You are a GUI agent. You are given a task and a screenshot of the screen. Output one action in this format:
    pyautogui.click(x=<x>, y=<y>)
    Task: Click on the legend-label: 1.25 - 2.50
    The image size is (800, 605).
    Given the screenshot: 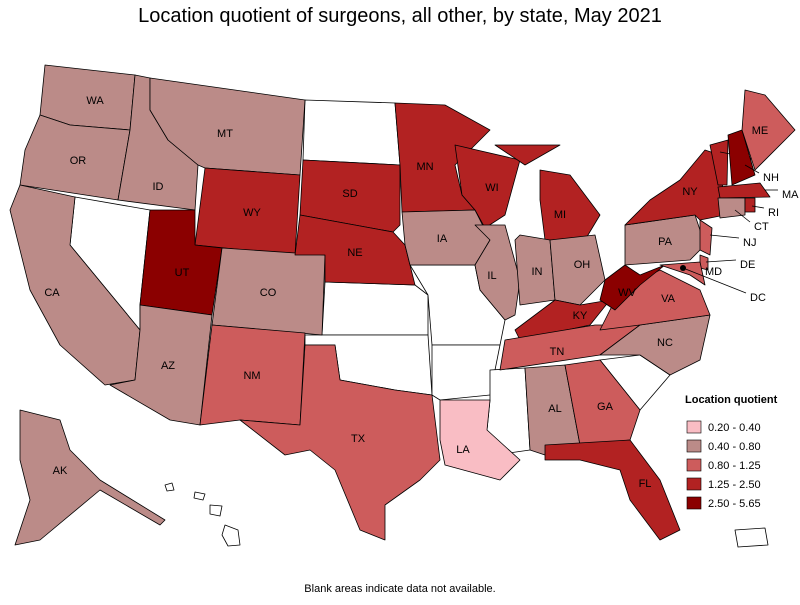 What is the action you would take?
    pyautogui.click(x=734, y=485)
    